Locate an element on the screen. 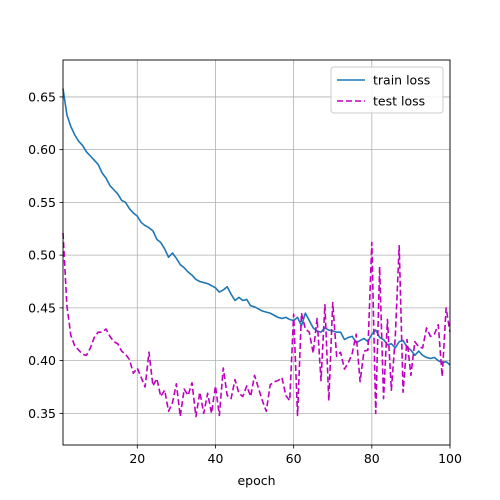 Image resolution: width=500 pixels, height=500 pixels. x-axis-label: epoch is located at coordinates (256, 480).